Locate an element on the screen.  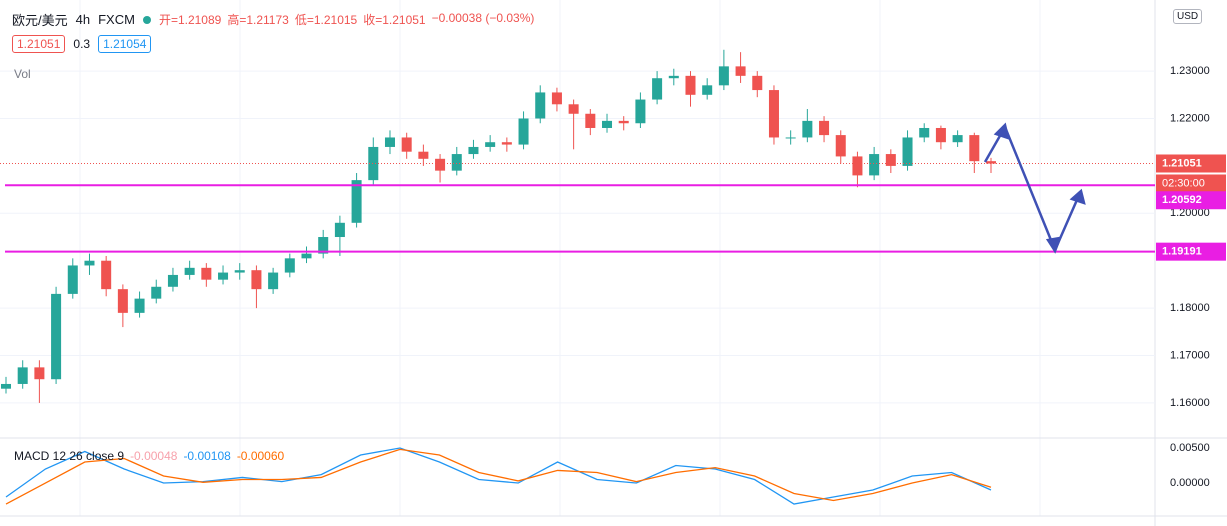
last-price-box is located at coordinates (1191, 163).